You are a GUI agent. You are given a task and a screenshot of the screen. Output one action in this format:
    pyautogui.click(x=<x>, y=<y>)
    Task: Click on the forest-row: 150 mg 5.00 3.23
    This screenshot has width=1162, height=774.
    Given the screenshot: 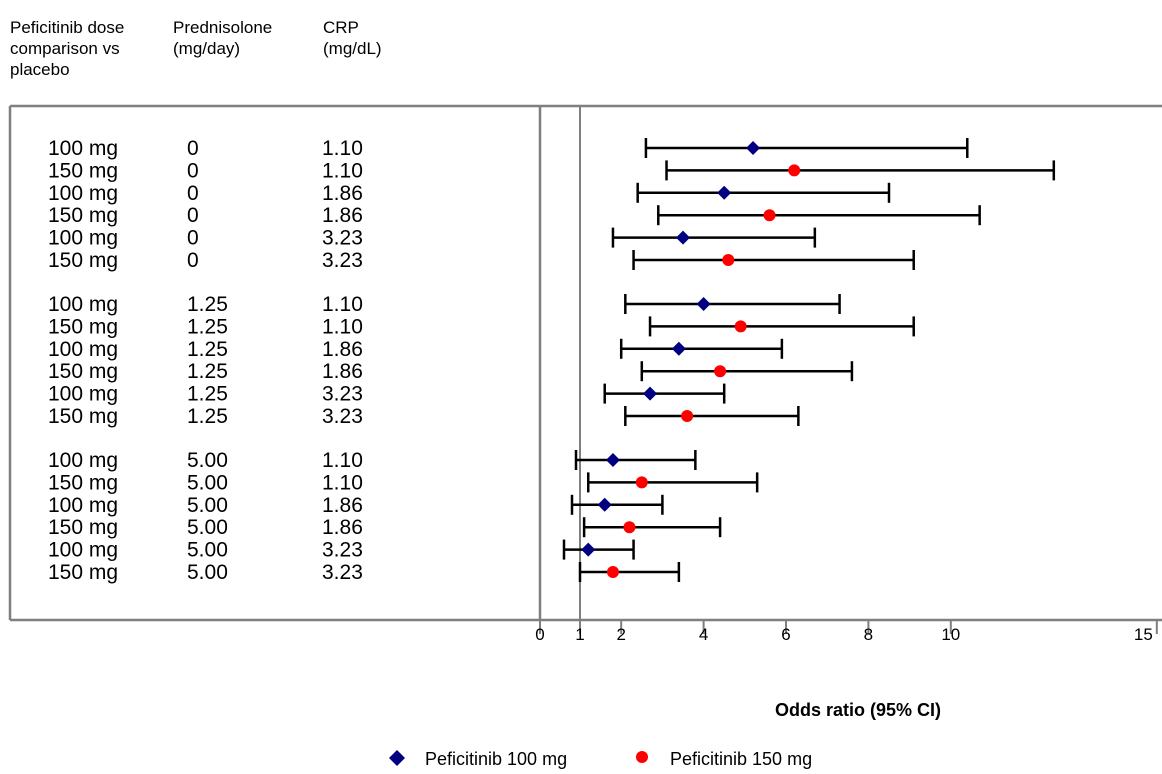 What is the action you would take?
    pyautogui.click(x=364, y=572)
    